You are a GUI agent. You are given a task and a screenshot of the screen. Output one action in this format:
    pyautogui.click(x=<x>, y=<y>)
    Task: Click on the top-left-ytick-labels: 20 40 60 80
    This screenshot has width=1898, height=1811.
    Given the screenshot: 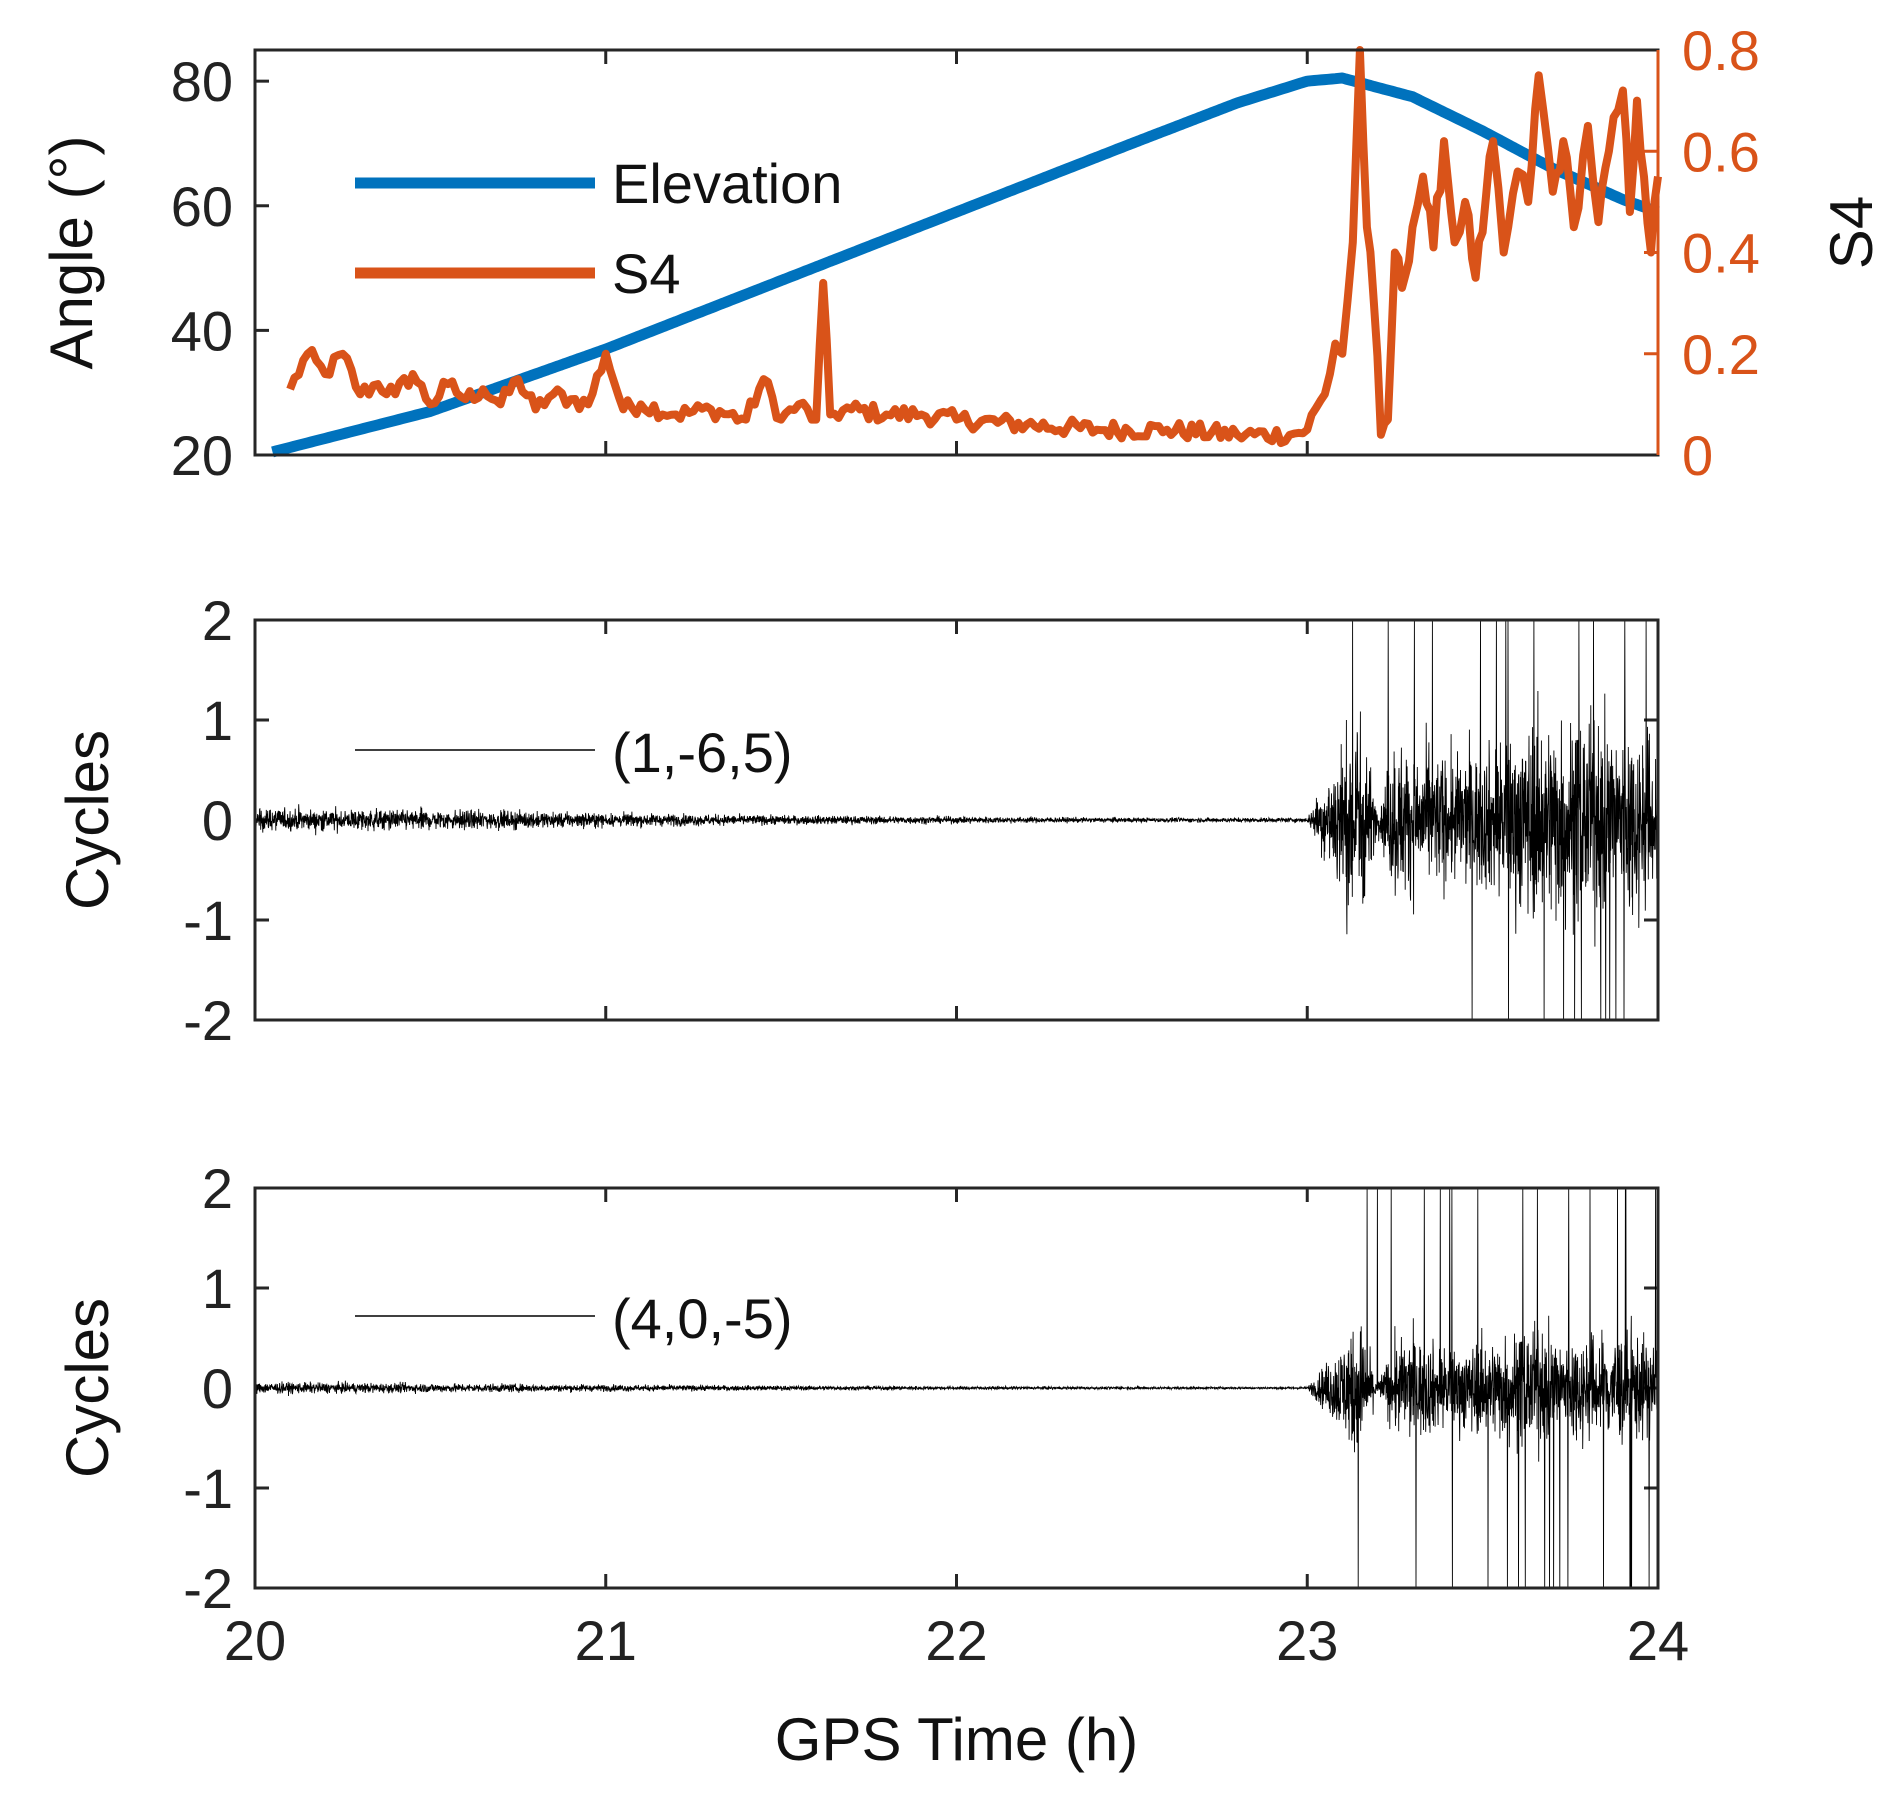 What is the action you would take?
    pyautogui.click(x=202, y=268)
    